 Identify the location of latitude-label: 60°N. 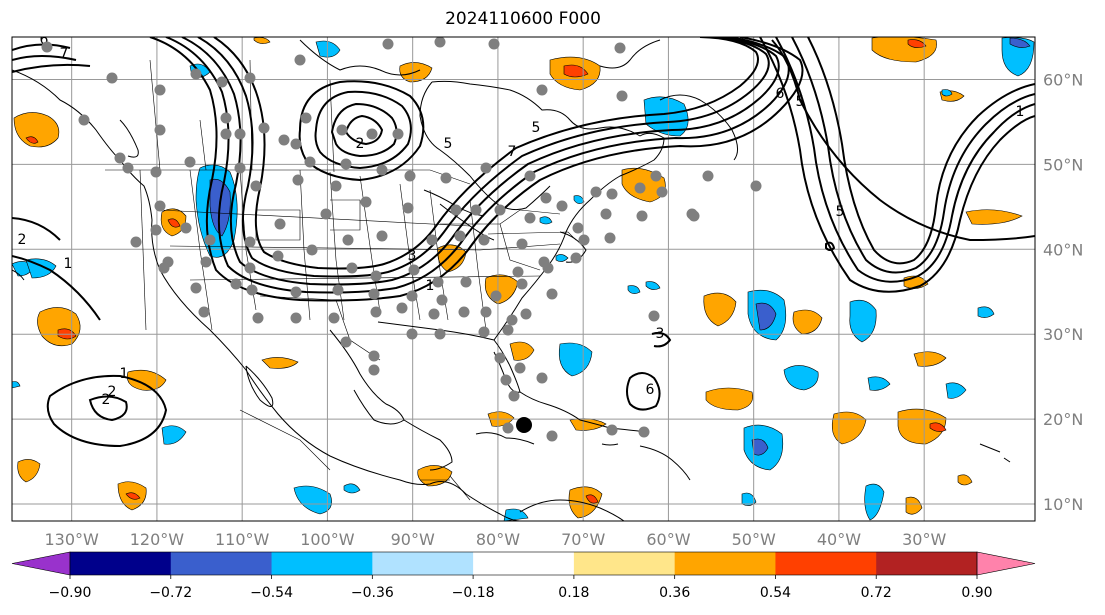
(1063, 79).